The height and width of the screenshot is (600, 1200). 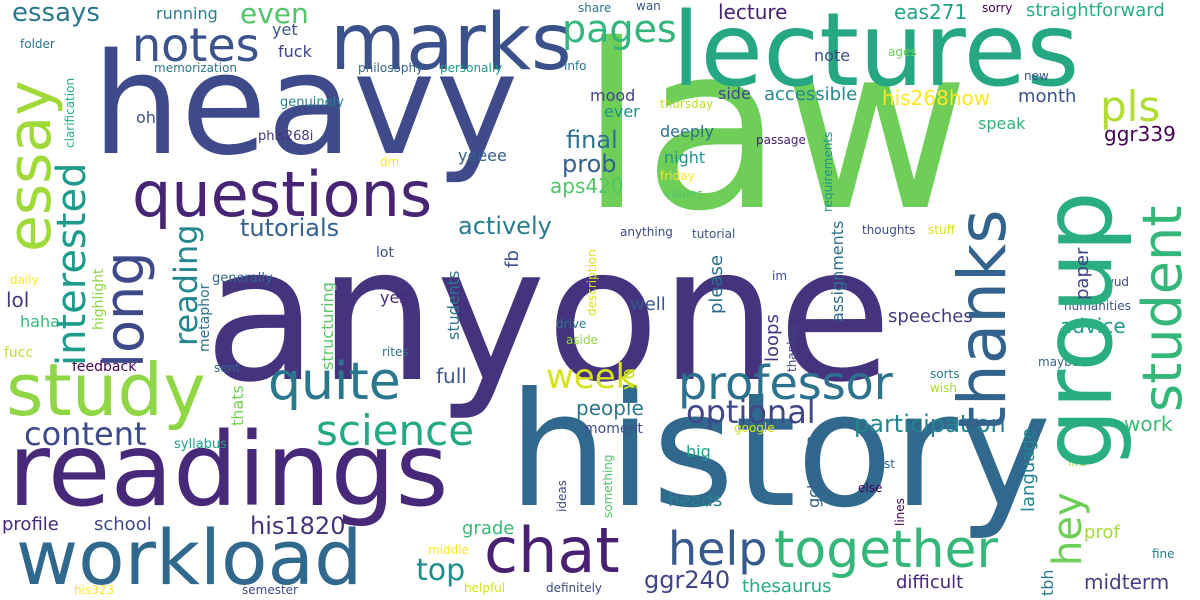 What do you see at coordinates (18, 300) in the screenshot?
I see `word-lol: lol` at bounding box center [18, 300].